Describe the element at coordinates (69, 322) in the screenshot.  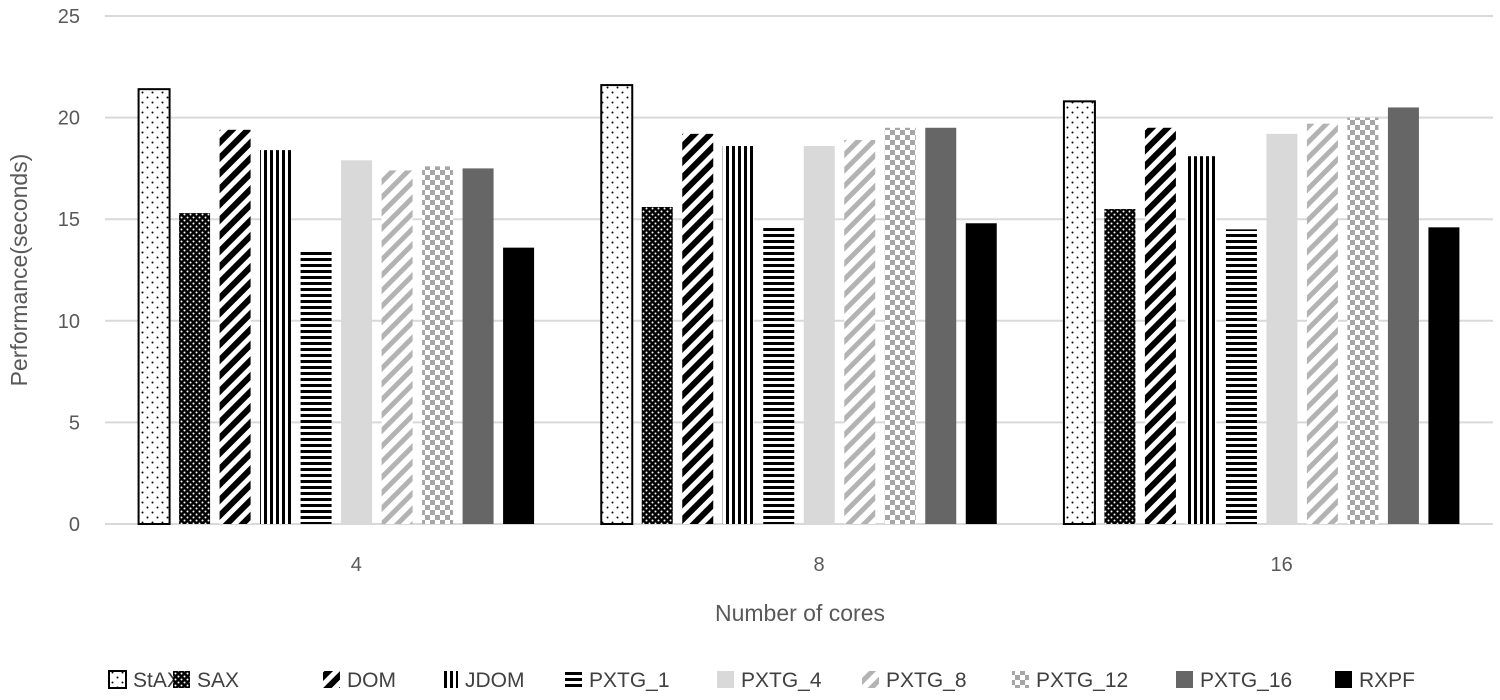
I see `y-tick-label: 10` at that location.